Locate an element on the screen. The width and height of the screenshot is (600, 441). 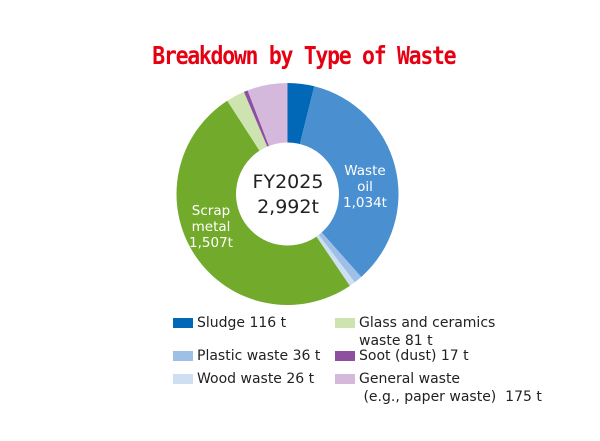
donut-slice-waste-oil is located at coordinates (343, 181).